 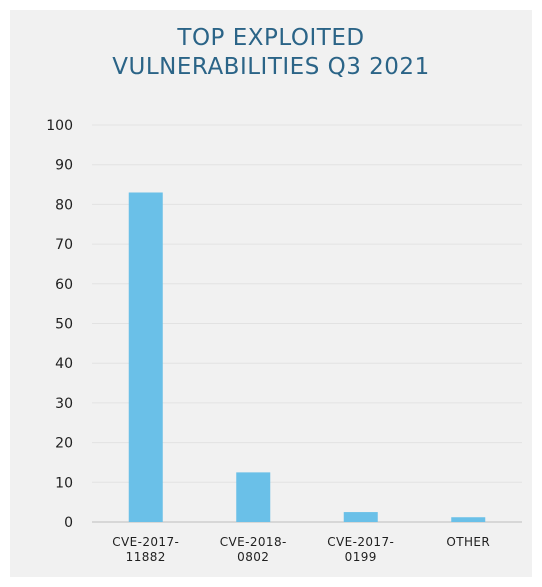 I want to click on x-category-label-line: CVE-2018-, so click(x=253, y=542).